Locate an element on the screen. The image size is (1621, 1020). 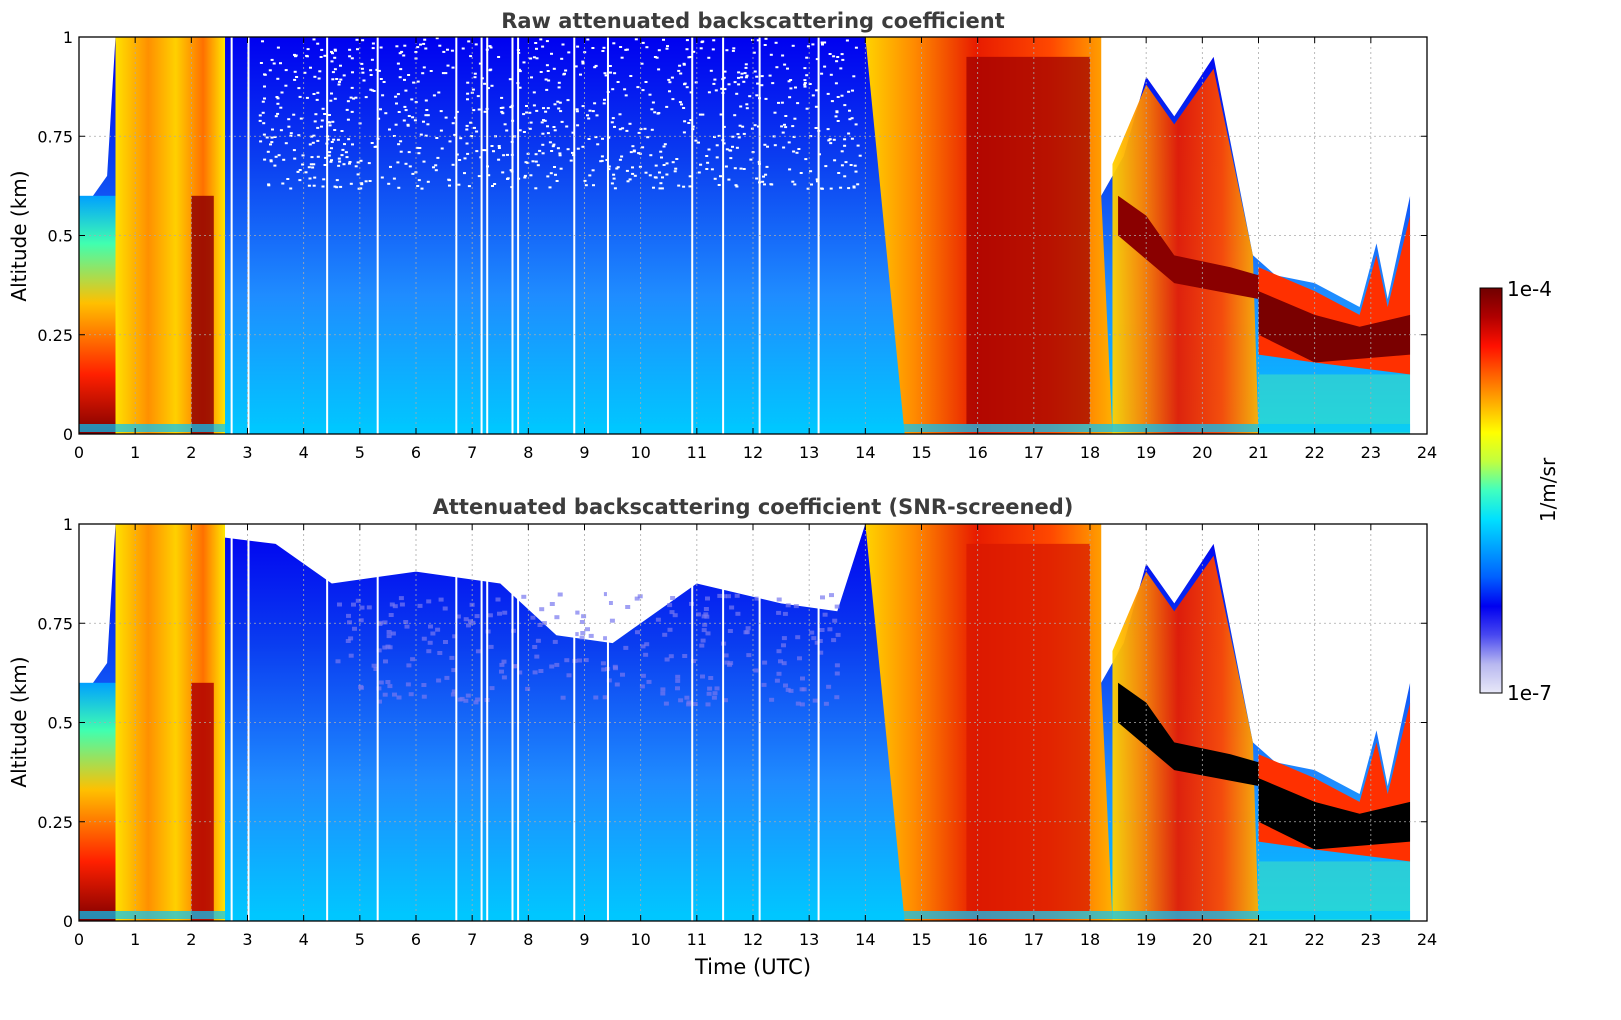
x-tick-label: 15 is located at coordinates (921, 939).